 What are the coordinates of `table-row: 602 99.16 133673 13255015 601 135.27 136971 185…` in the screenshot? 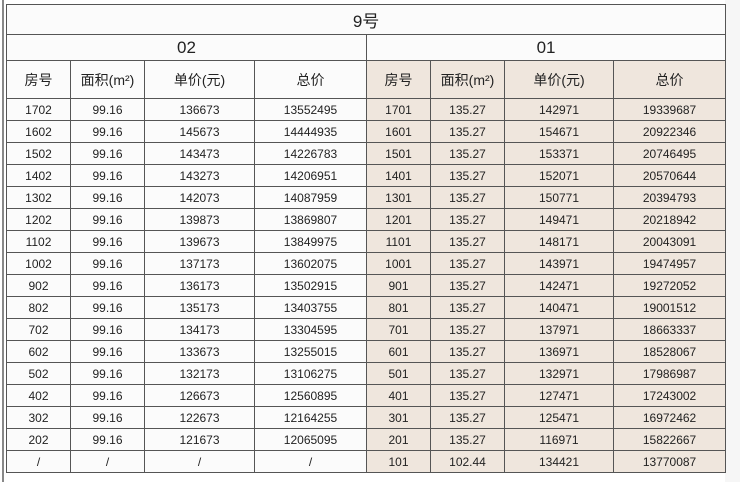 It's located at (366, 351).